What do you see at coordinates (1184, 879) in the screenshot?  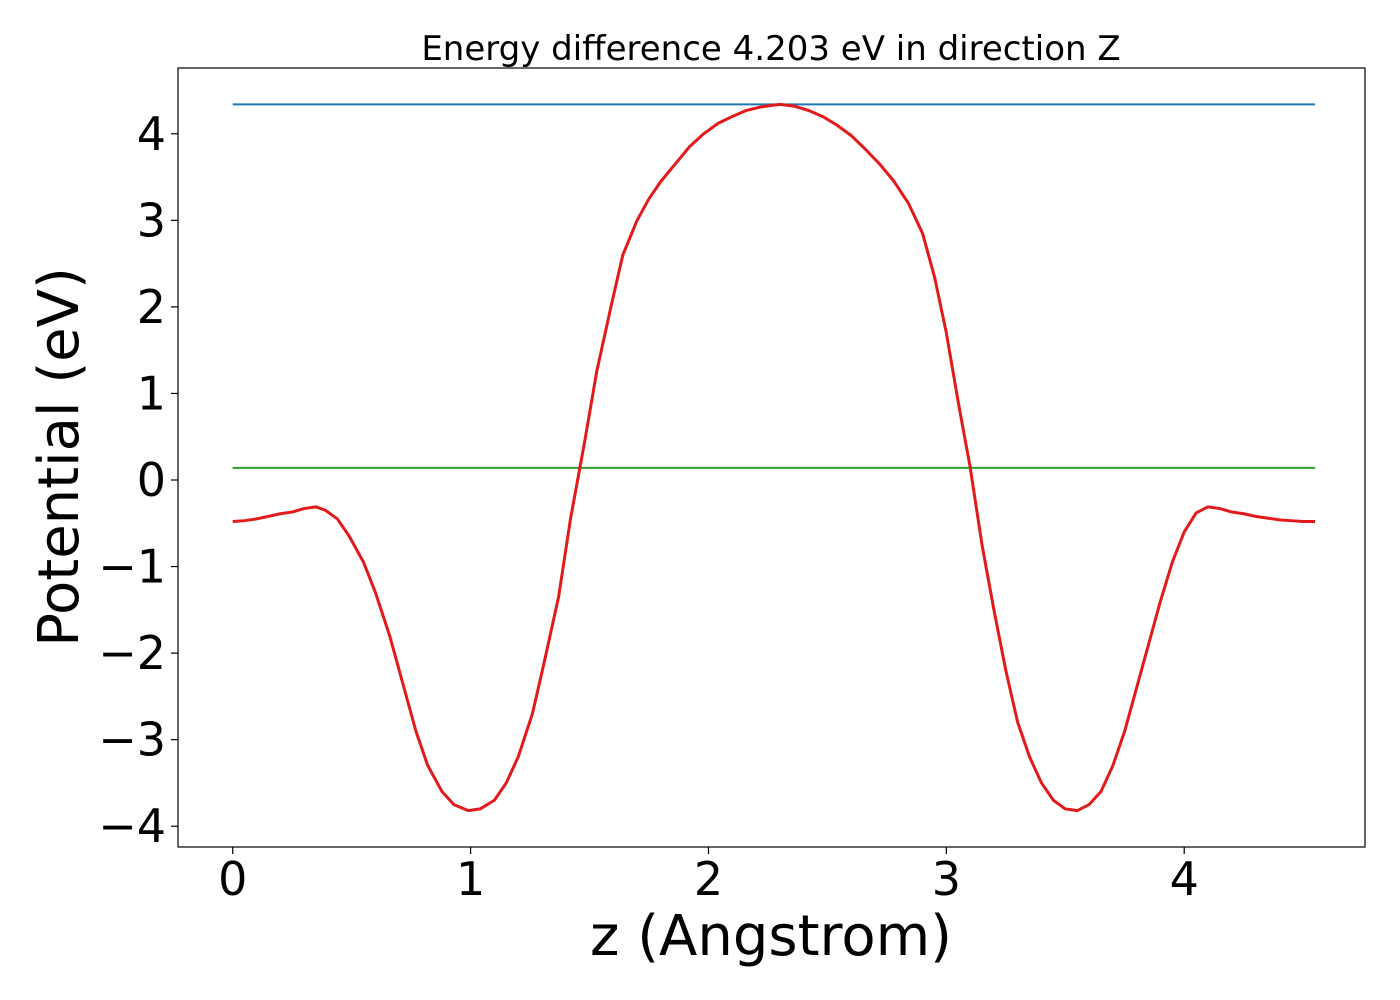 I see `x-tick-label: 4` at bounding box center [1184, 879].